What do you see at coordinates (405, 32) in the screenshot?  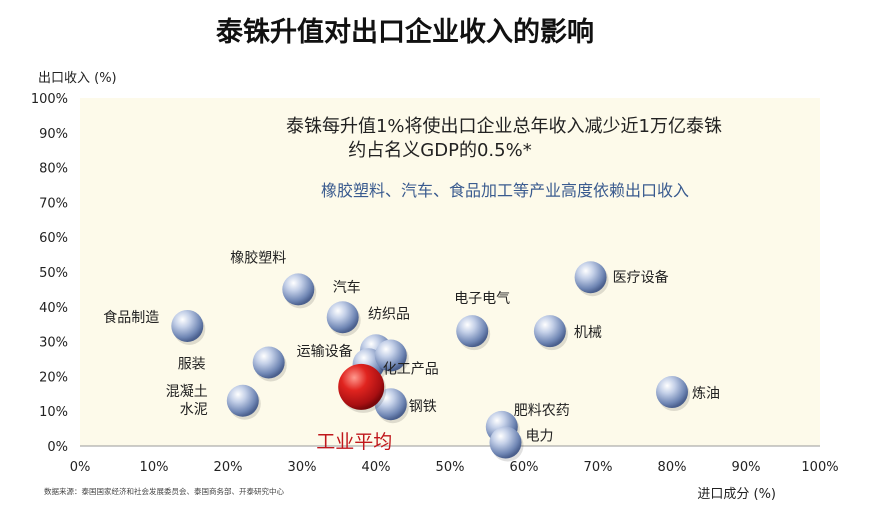 I see `chart-title: 泰铢升值对出口企业收入的影响` at bounding box center [405, 32].